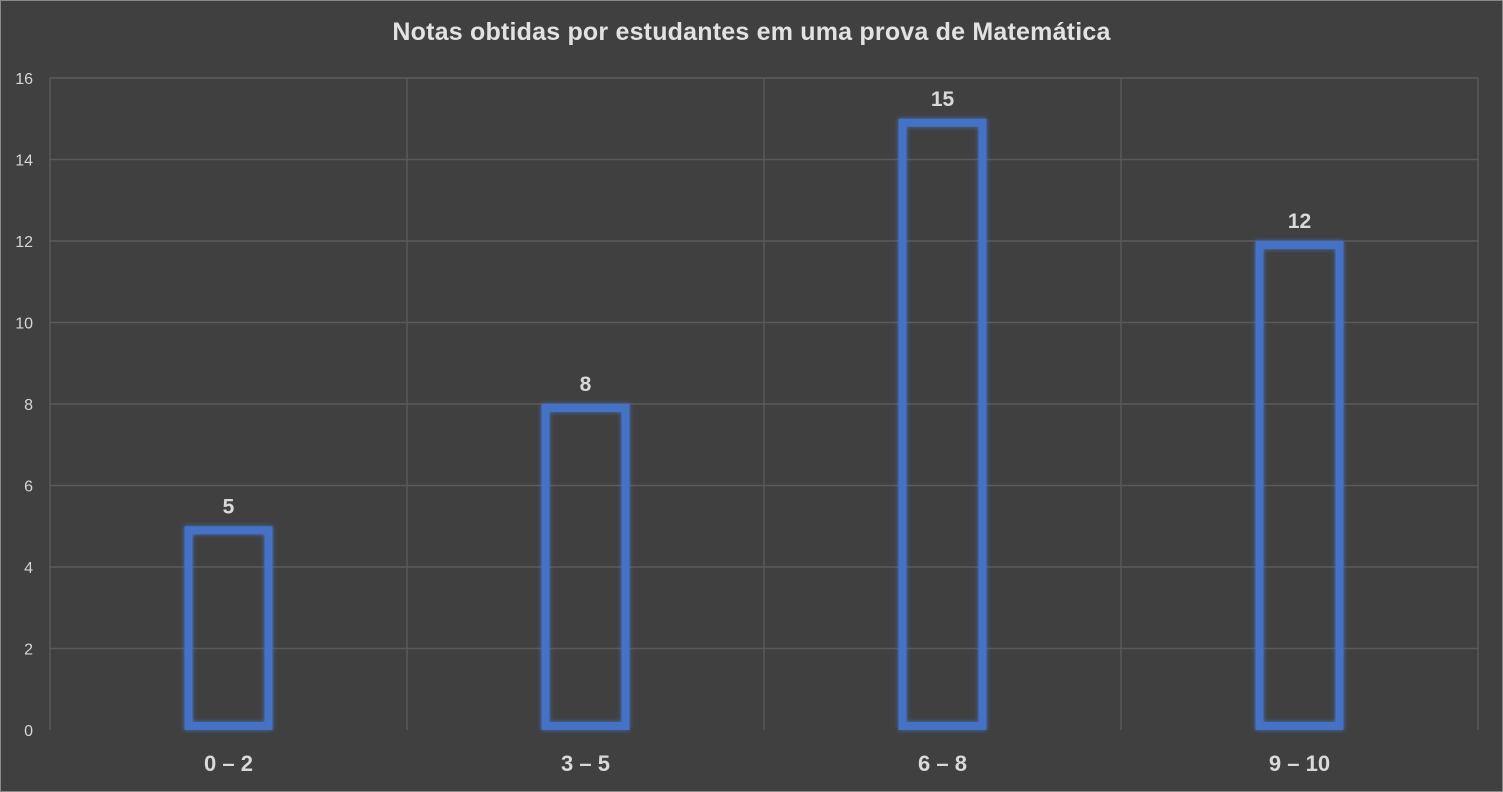 This screenshot has width=1503, height=792. What do you see at coordinates (24, 79) in the screenshot?
I see `y-tick-label: 16` at bounding box center [24, 79].